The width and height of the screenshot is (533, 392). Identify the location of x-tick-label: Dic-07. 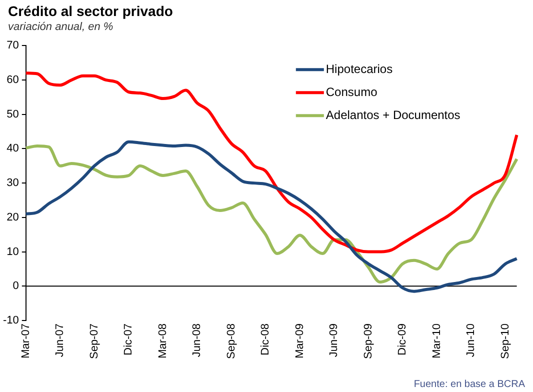
(128, 340).